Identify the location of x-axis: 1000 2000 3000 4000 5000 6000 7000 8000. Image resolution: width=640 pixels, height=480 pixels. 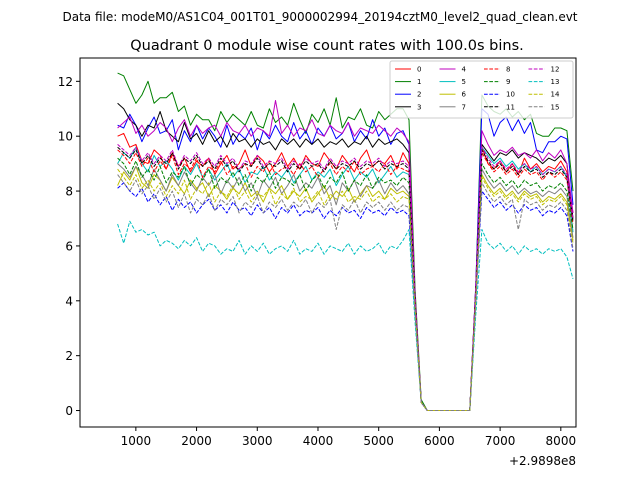
(349, 437).